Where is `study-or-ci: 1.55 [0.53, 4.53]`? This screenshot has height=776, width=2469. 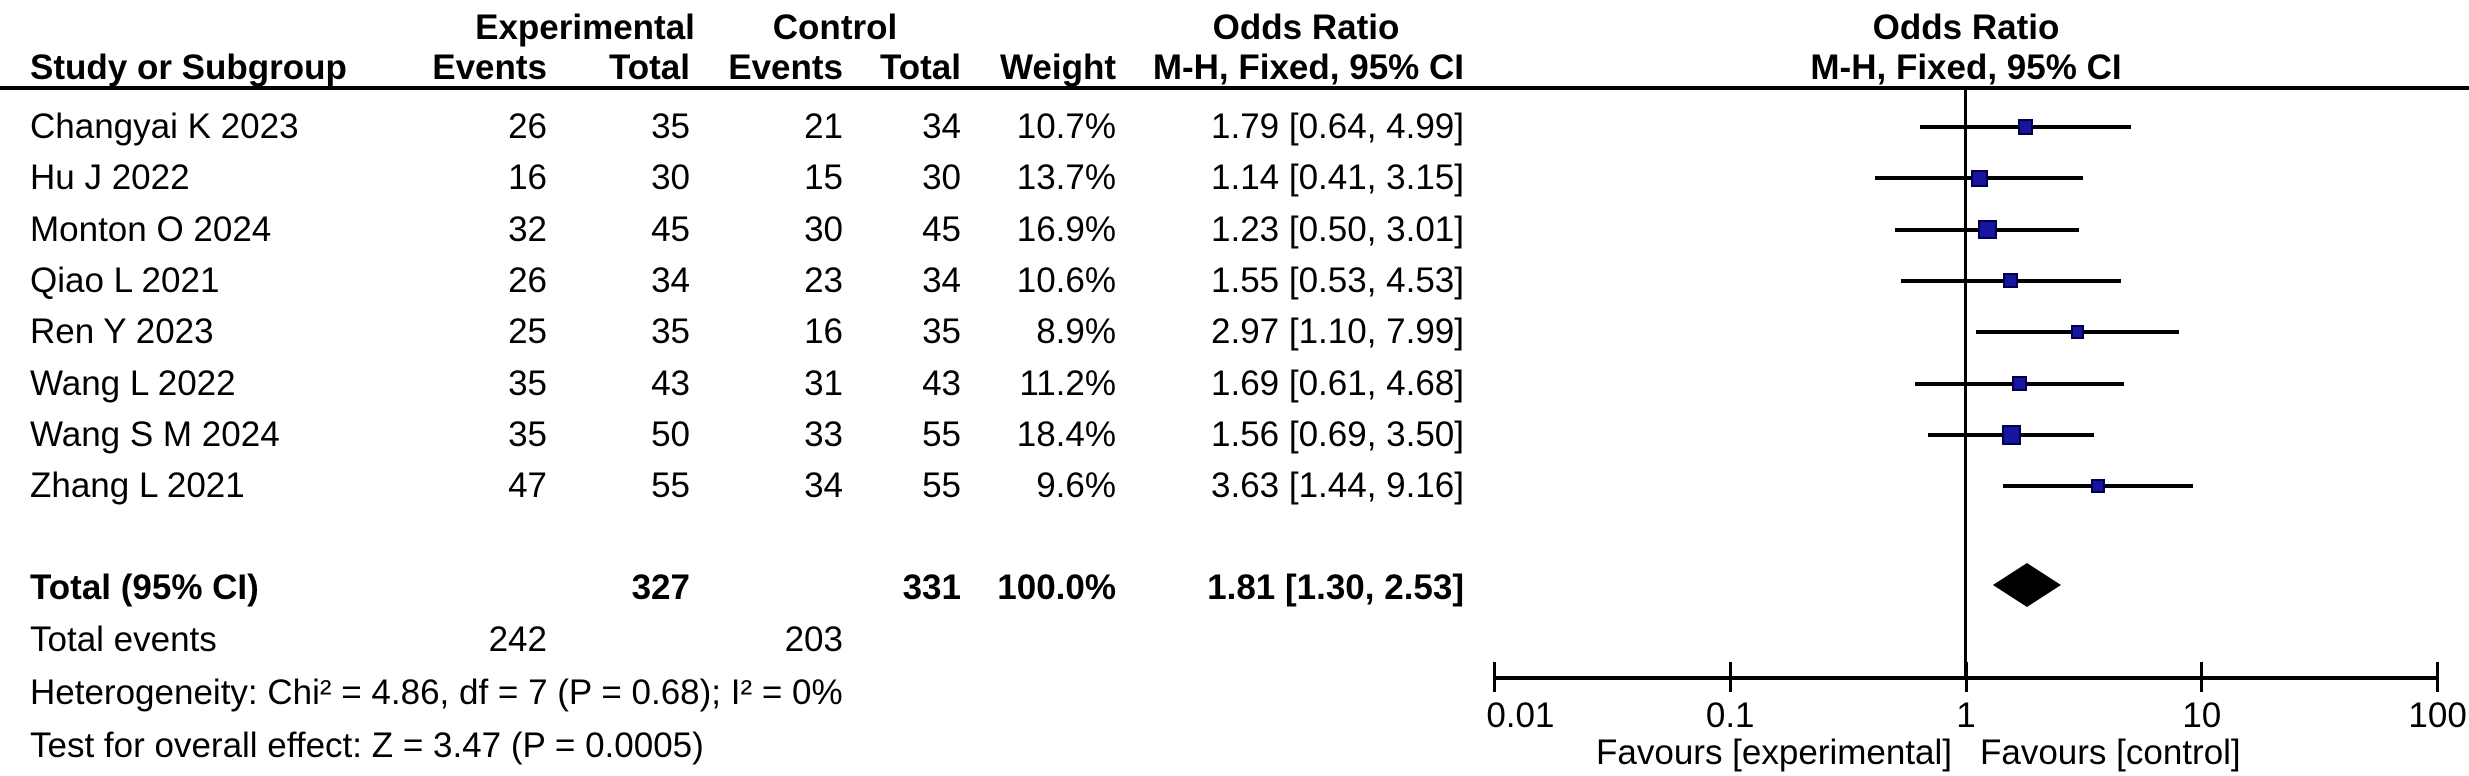
study-or-ci: 1.55 [0.53, 4.53] is located at coordinates (1337, 280).